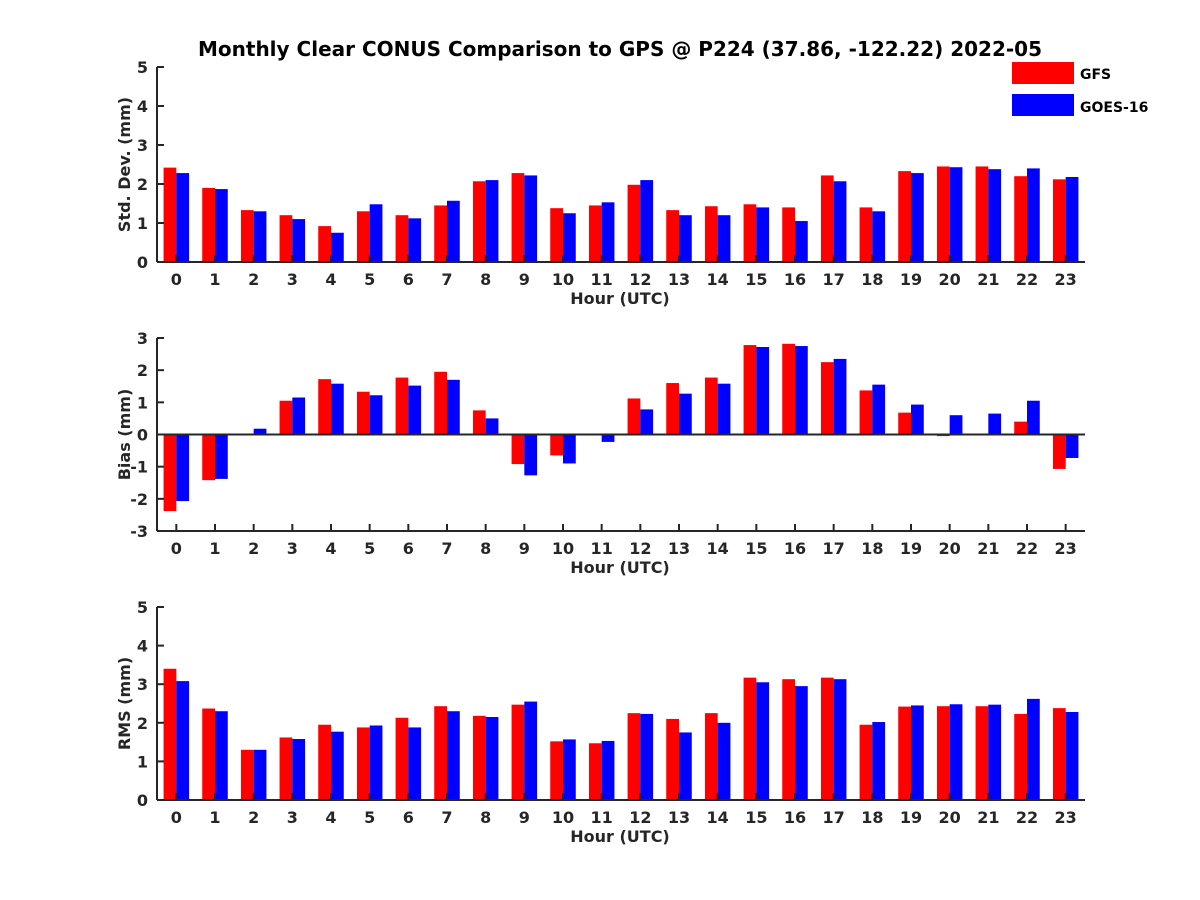 The height and width of the screenshot is (900, 1200). What do you see at coordinates (330, 817) in the screenshot?
I see `x-tick-label: 4` at bounding box center [330, 817].